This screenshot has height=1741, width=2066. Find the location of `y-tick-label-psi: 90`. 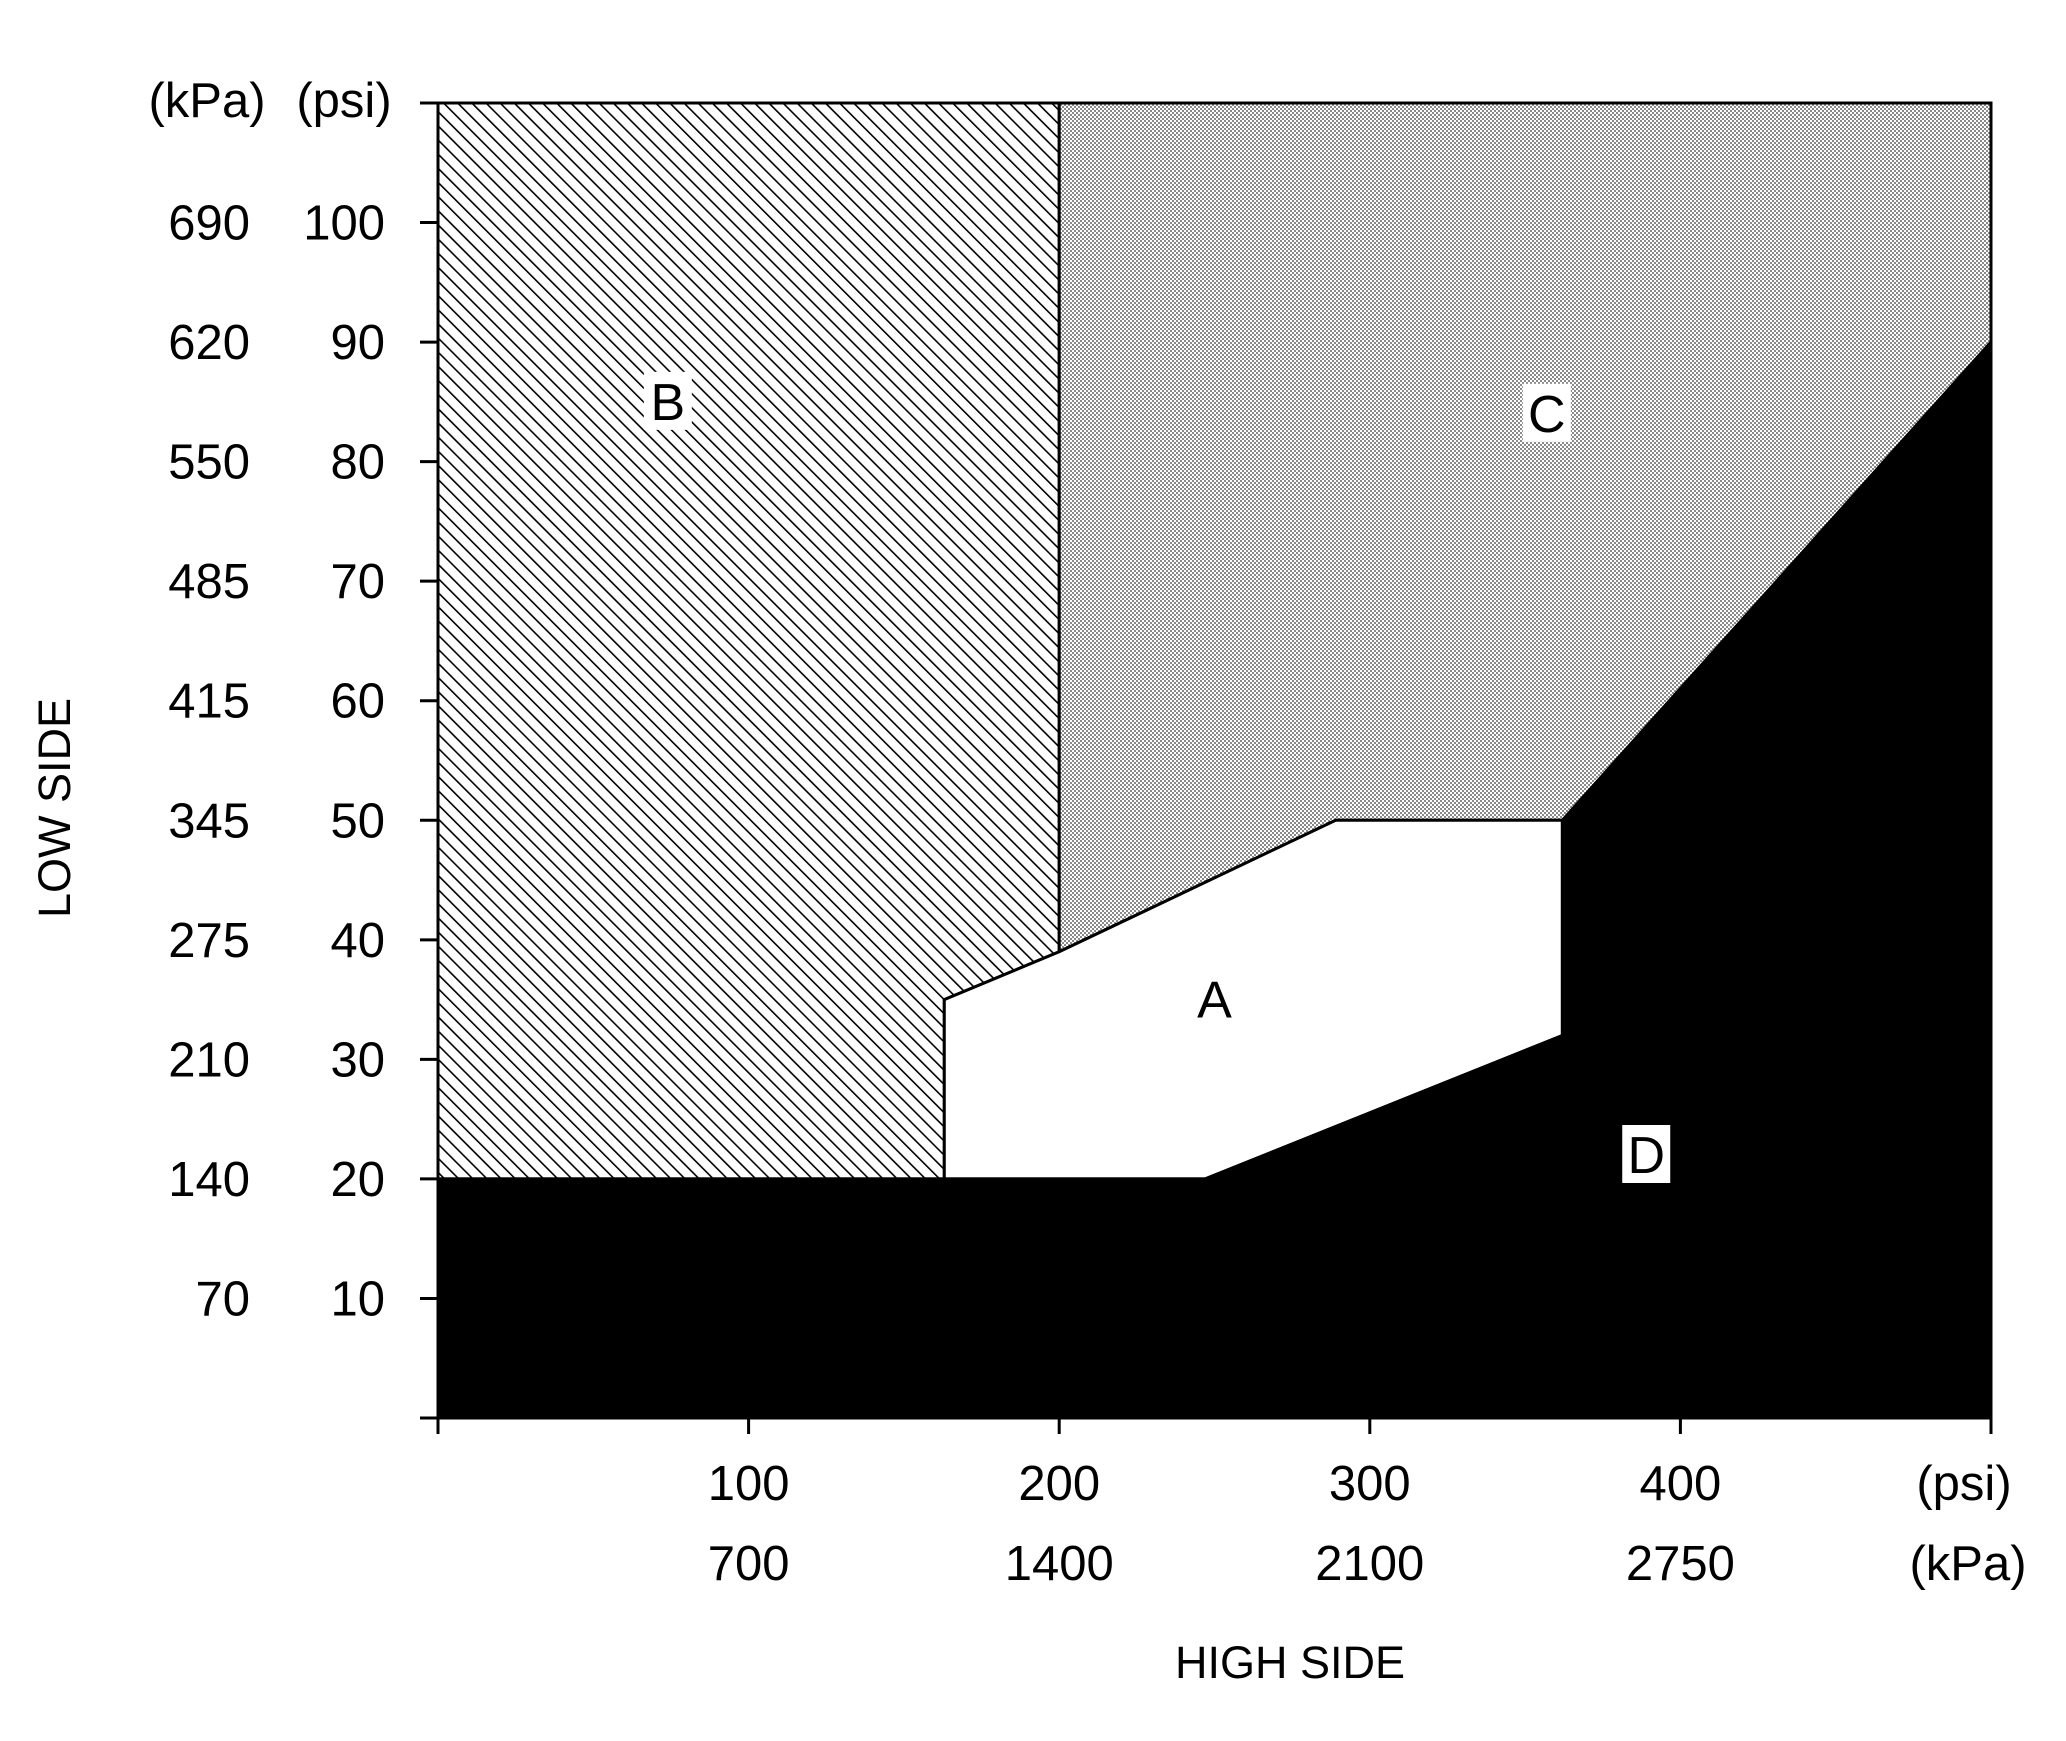

y-tick-label-psi: 90 is located at coordinates (357, 343).